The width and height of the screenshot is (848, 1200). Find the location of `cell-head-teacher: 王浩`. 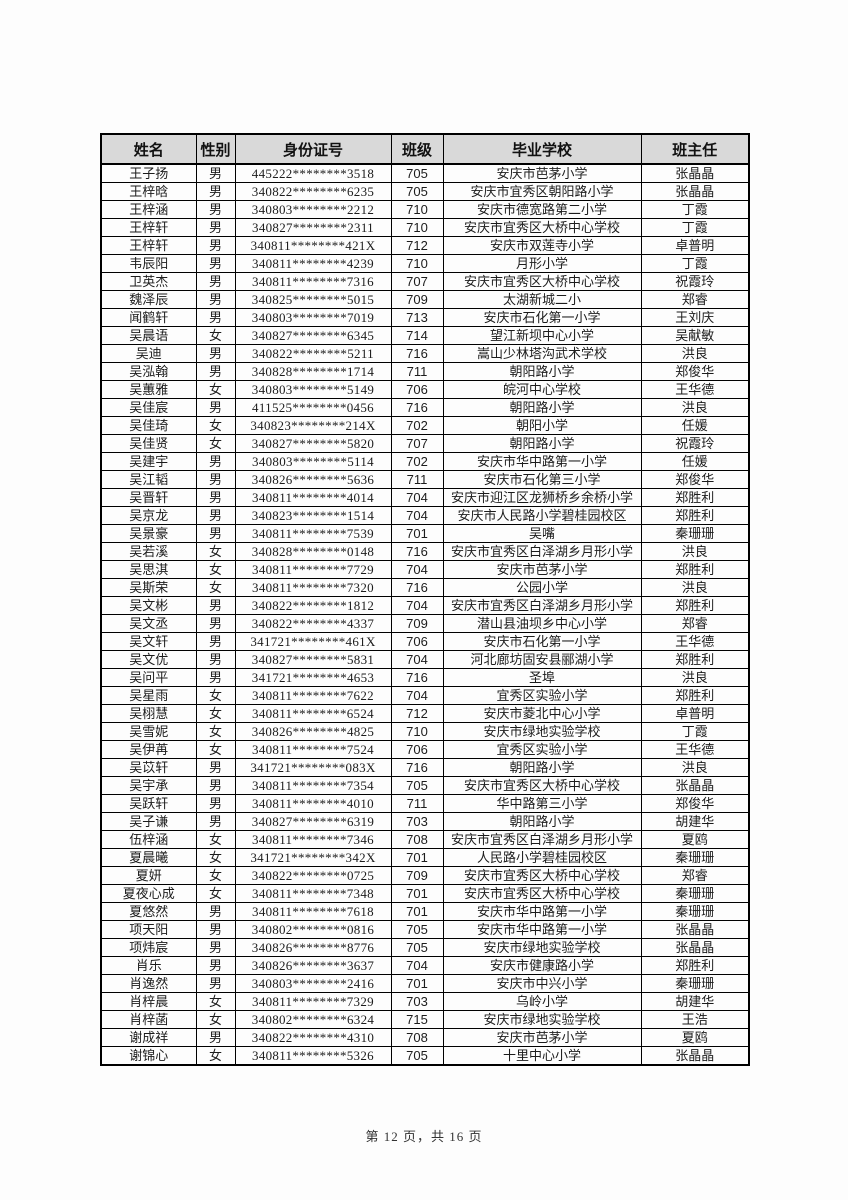

cell-head-teacher: 王浩 is located at coordinates (695, 1019).